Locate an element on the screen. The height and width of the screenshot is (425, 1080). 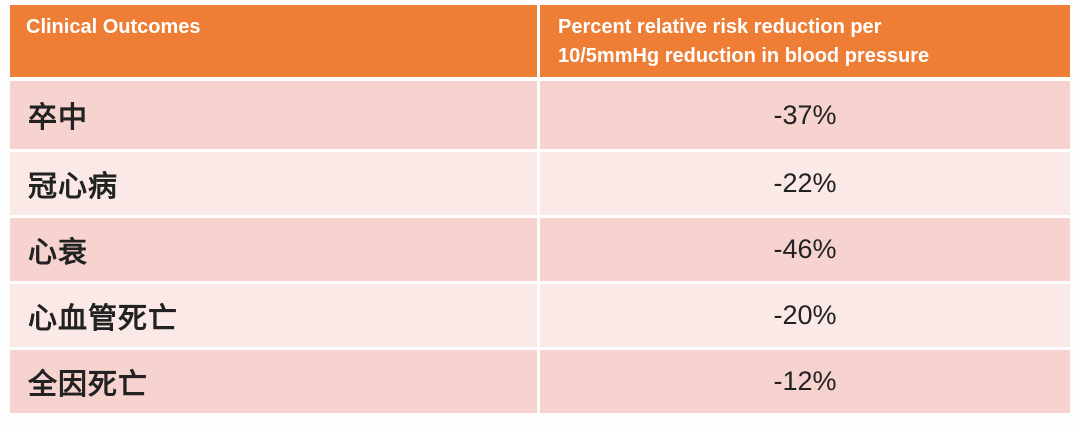
risk-reduction-cell: -12% is located at coordinates (805, 380).